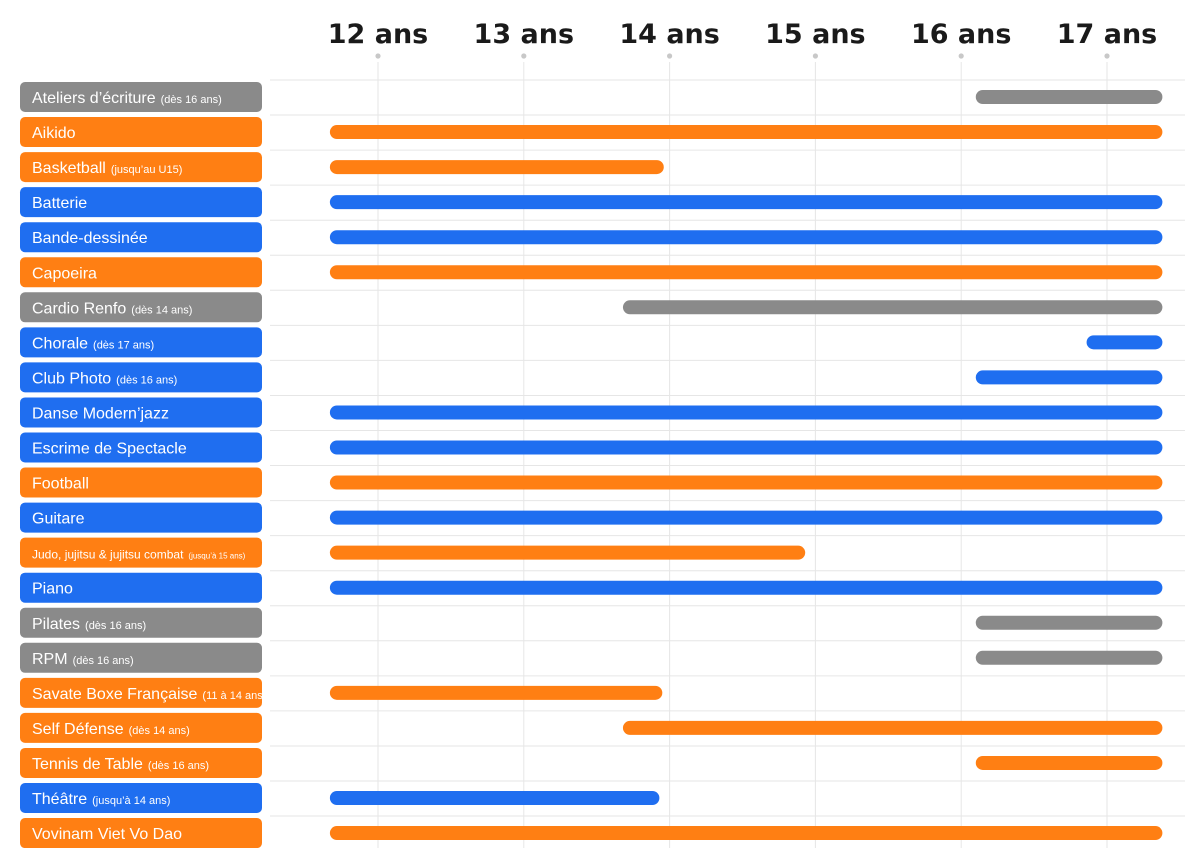 This screenshot has width=1200, height=848. I want to click on activity-label: Escrime de Spectacle, so click(109, 449).